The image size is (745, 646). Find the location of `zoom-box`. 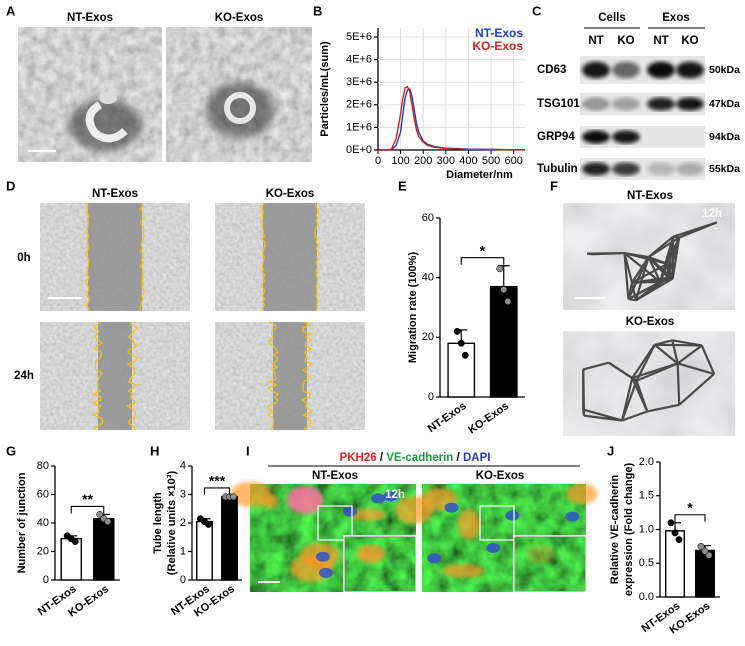

zoom-box is located at coordinates (497, 523).